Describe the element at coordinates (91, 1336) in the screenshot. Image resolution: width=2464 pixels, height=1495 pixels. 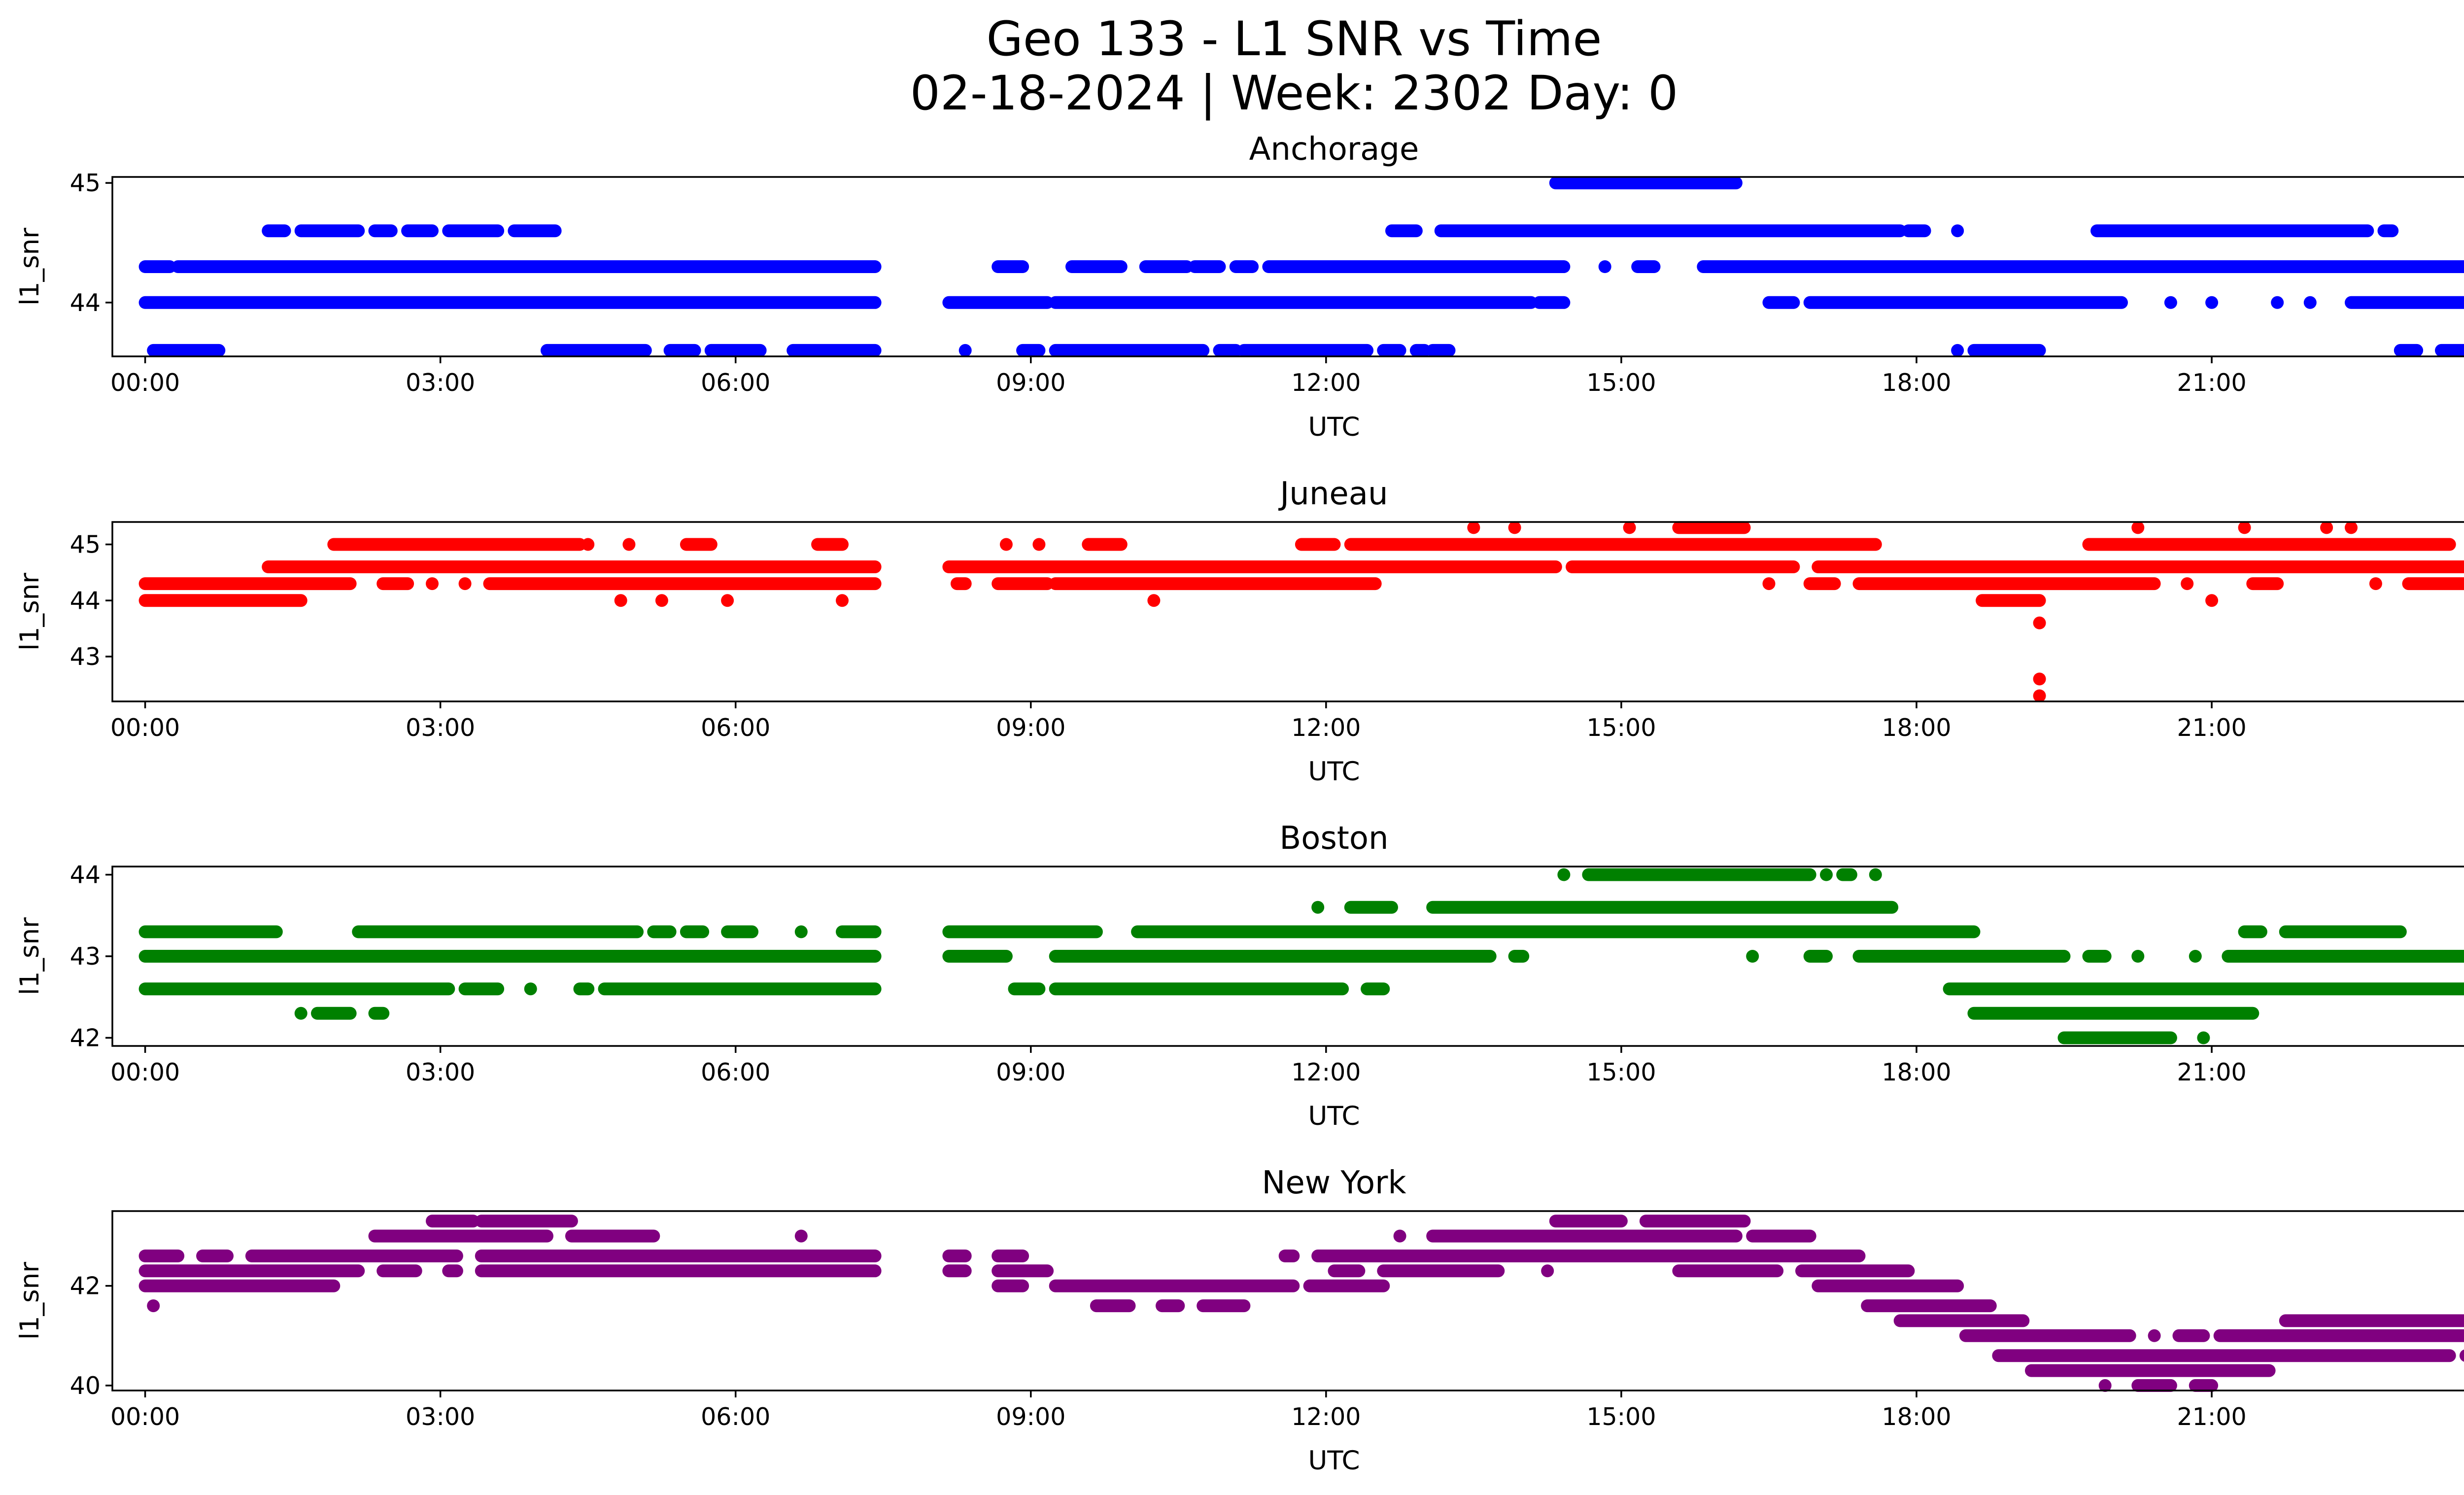
I see `y-axis: 40 42` at that location.